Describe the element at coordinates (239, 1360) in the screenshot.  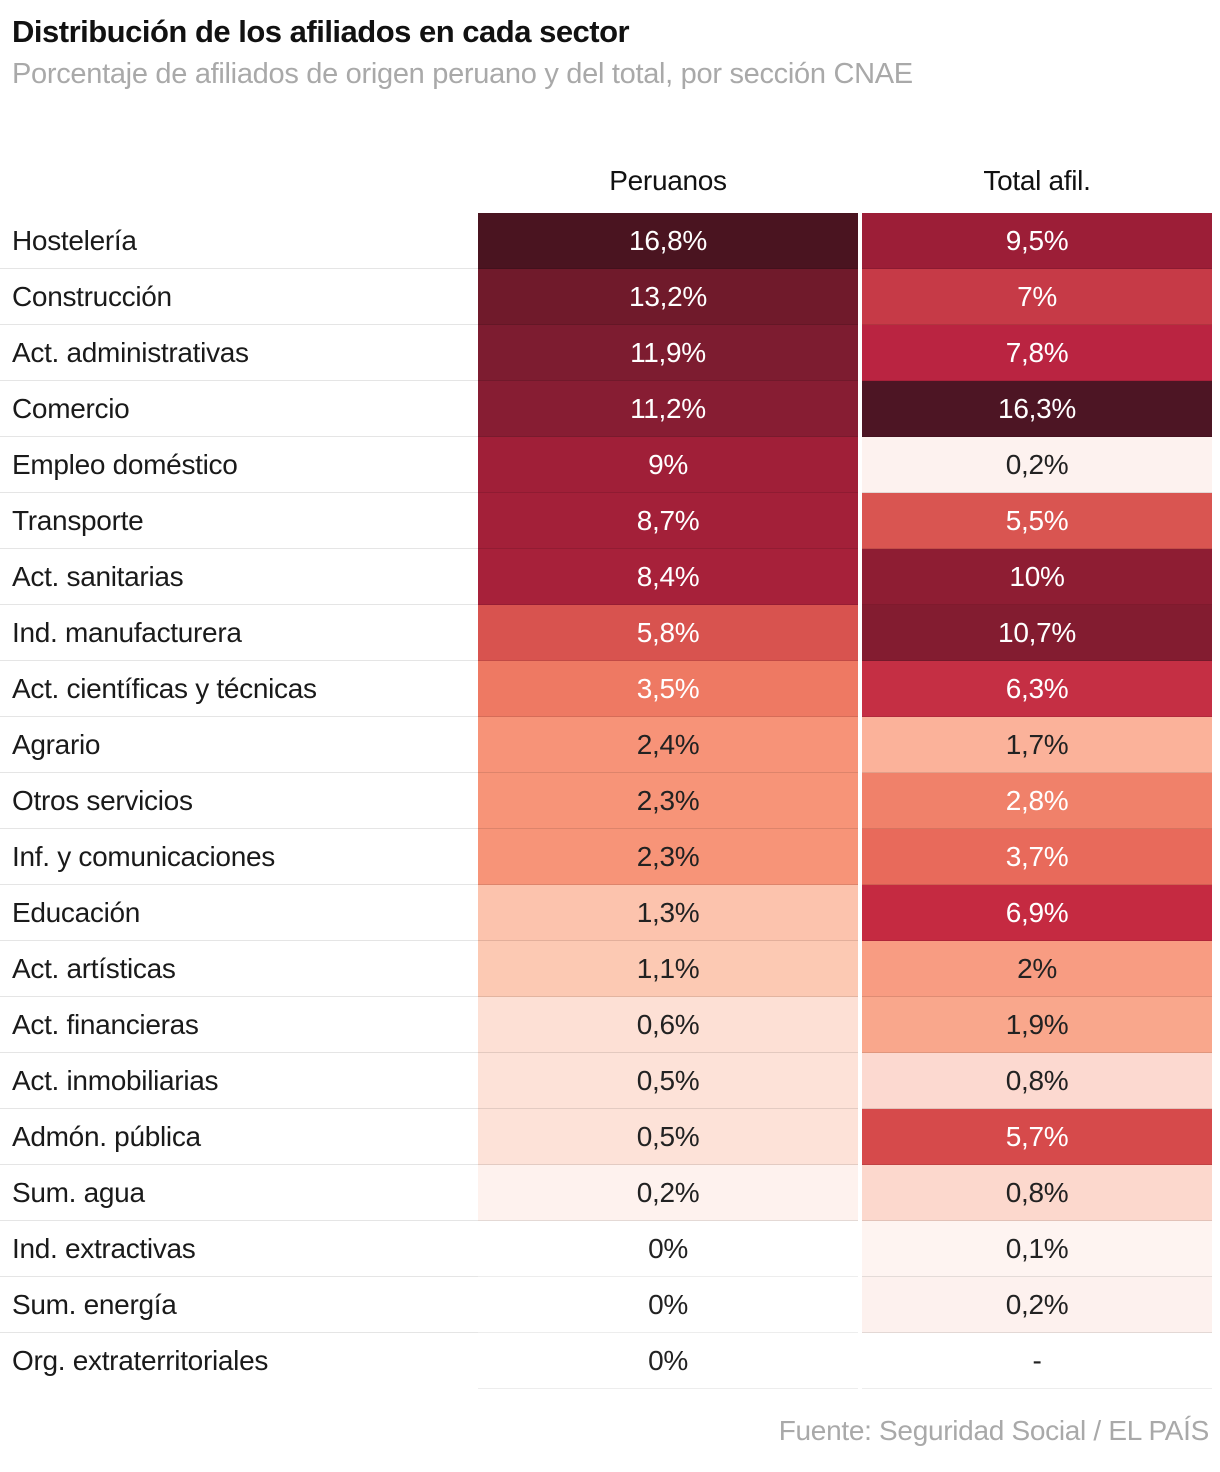
I see `sector-label: Org. extraterritoriales` at that location.